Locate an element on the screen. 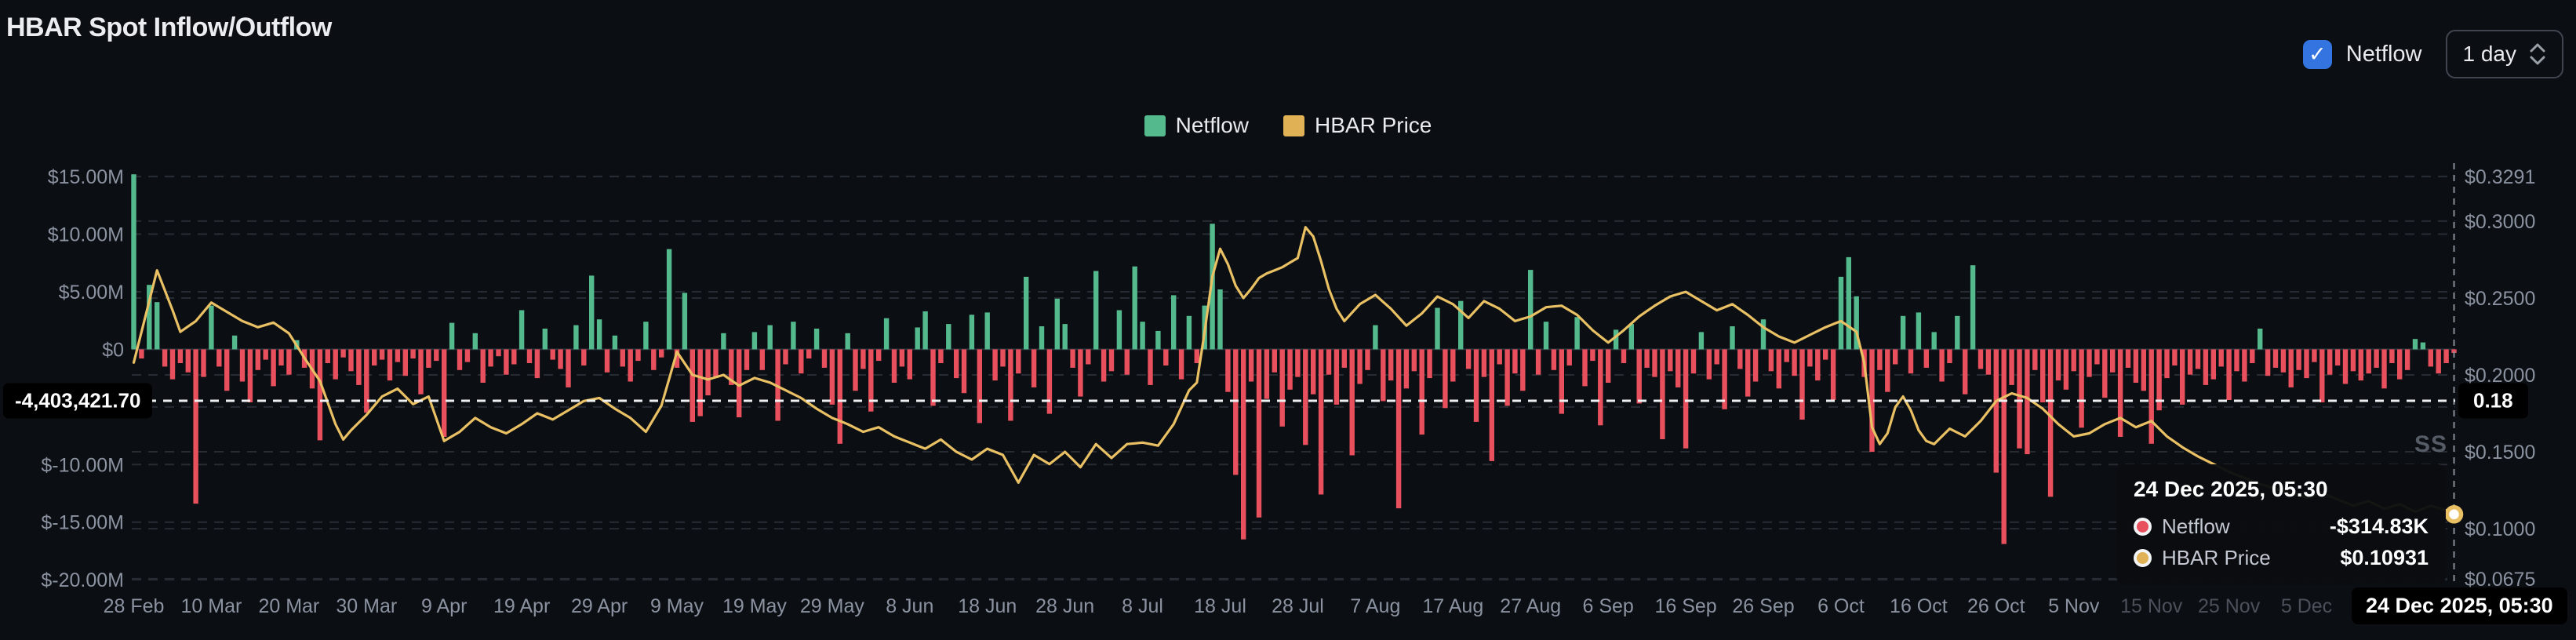  svg-text: 29 May is located at coordinates (832, 606).